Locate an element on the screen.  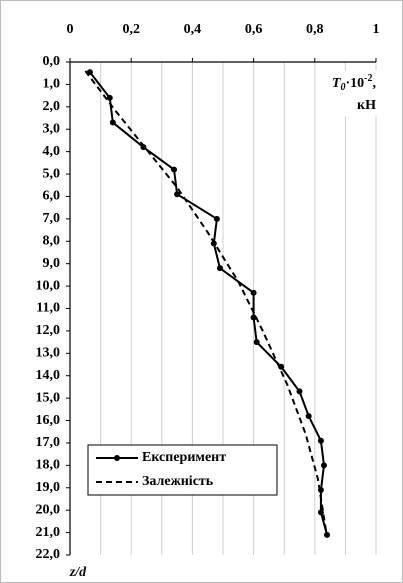
y-tick-label: 21,0 is located at coordinates (48, 532).